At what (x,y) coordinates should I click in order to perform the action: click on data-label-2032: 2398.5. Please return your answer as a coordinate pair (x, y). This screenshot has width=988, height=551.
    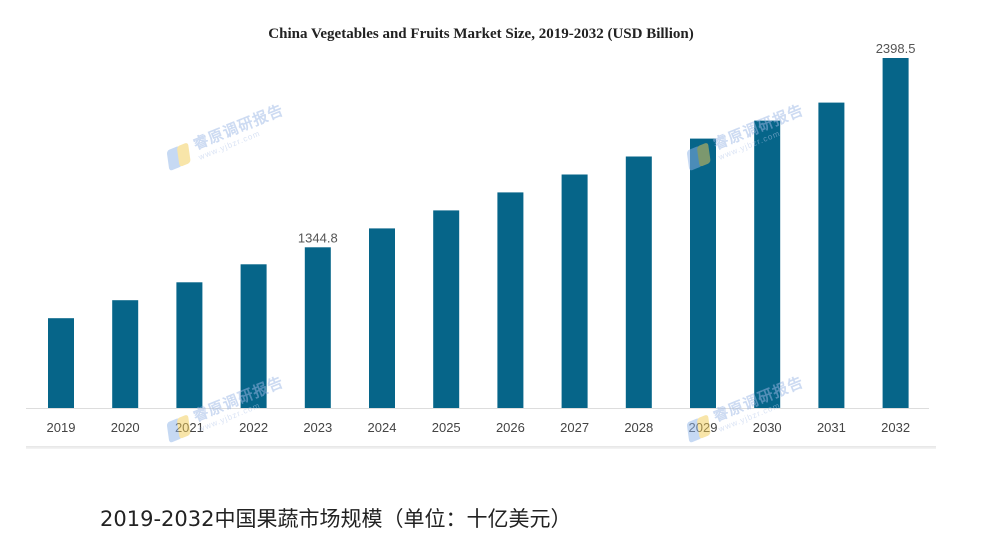
    Looking at the image, I should click on (896, 48).